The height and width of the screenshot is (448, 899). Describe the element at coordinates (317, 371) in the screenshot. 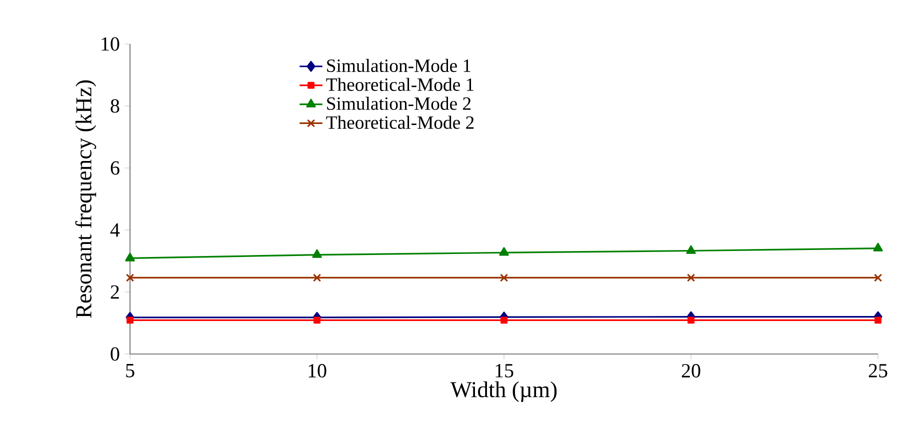

I see `x-tick-label: 10` at that location.